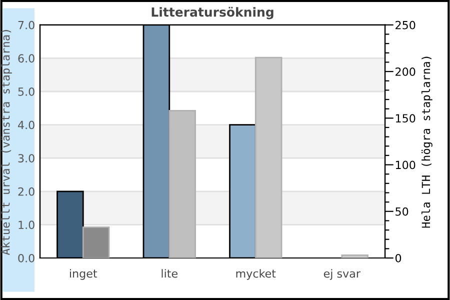  Describe the element at coordinates (26, 58) in the screenshot. I see `y-tick-label: 6.0` at that location.